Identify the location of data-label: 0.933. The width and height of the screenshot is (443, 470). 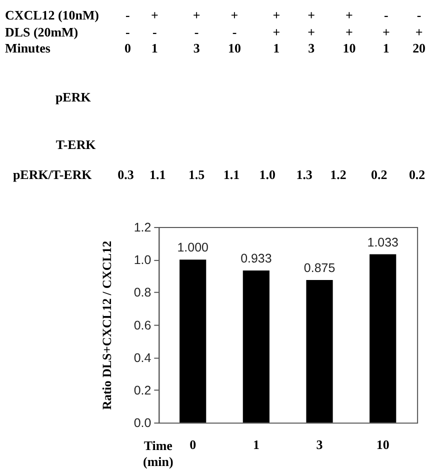
(256, 259).